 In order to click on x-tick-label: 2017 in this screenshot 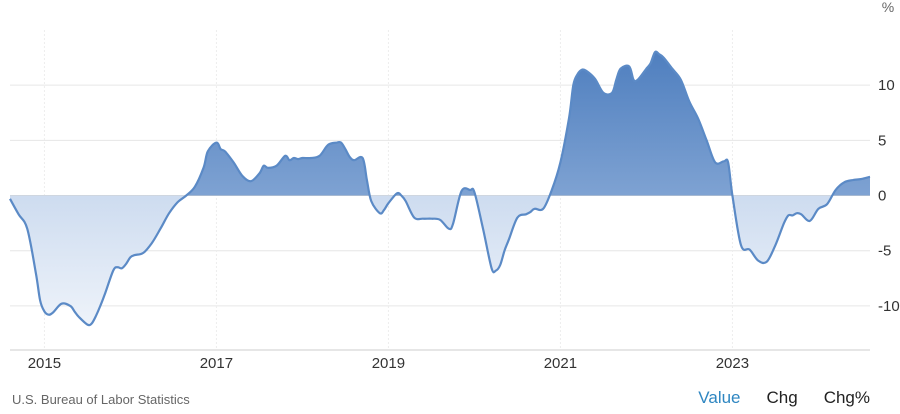, I will do `click(216, 363)`.